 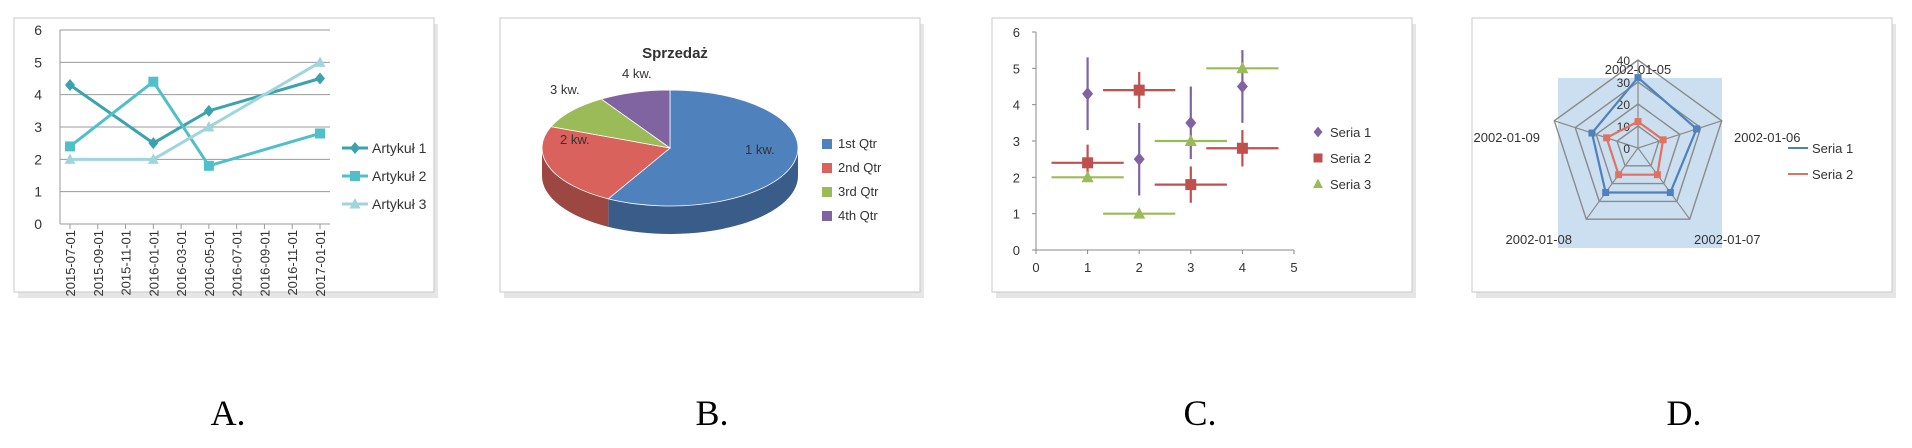 I want to click on x-tick-label: 2017-01-01, so click(x=320, y=263).